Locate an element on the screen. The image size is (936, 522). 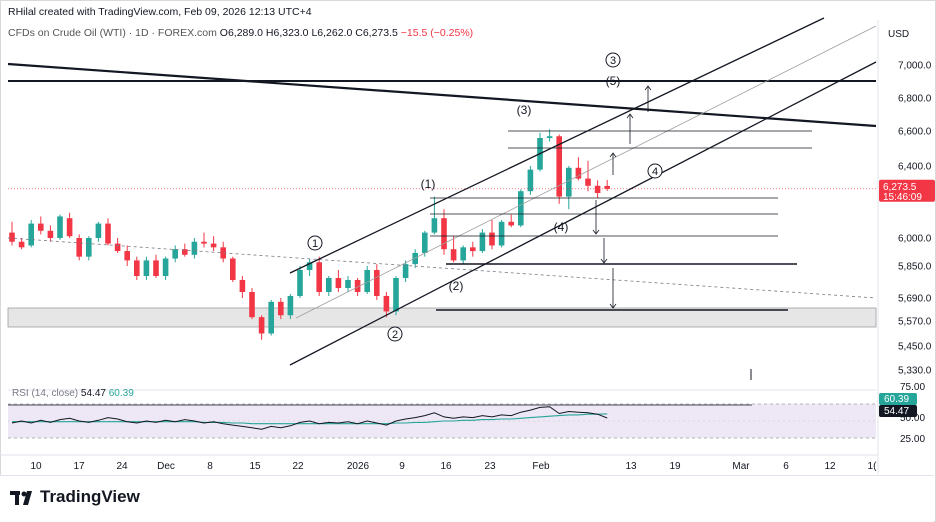
time-tick-label: 15 is located at coordinates (255, 466).